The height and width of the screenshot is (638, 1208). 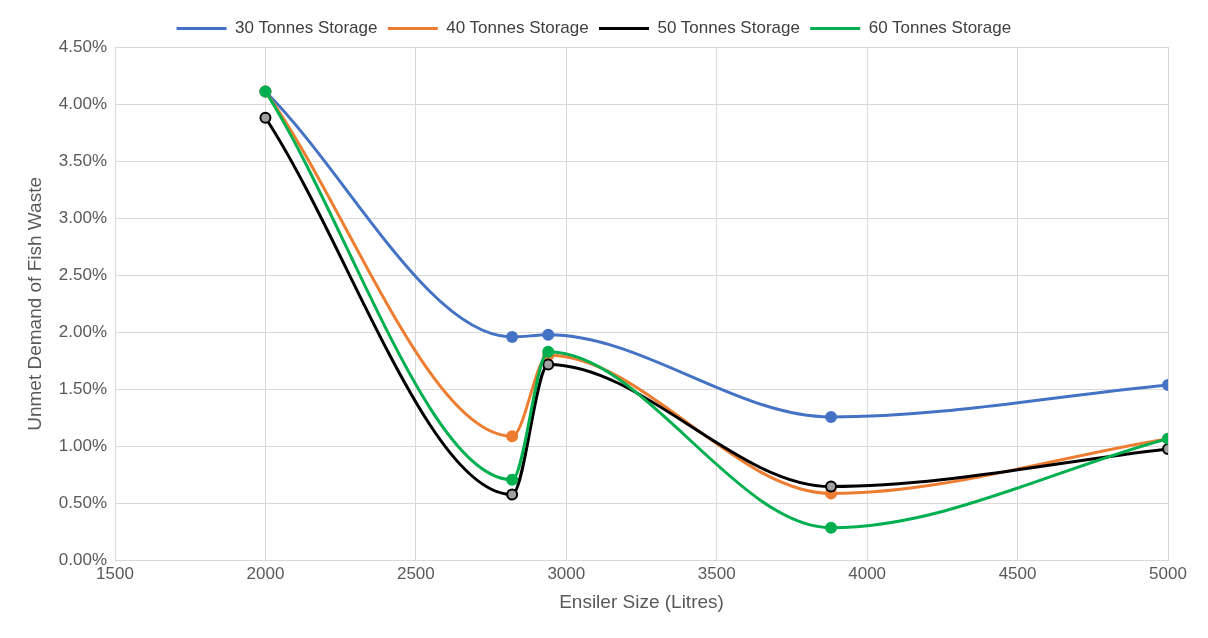 I want to click on legend-label: 30 Tonnes Storage, so click(x=306, y=28).